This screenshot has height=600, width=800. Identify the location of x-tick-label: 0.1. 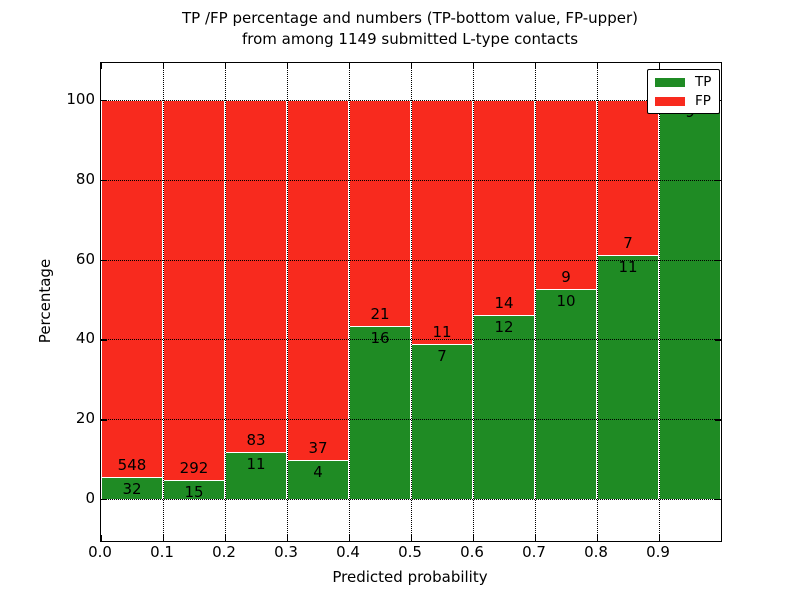
(162, 552).